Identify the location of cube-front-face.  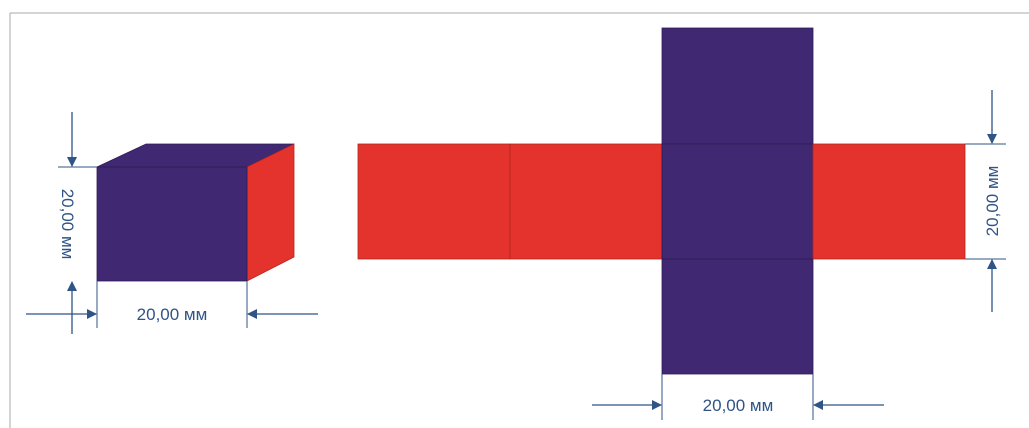
(172, 224).